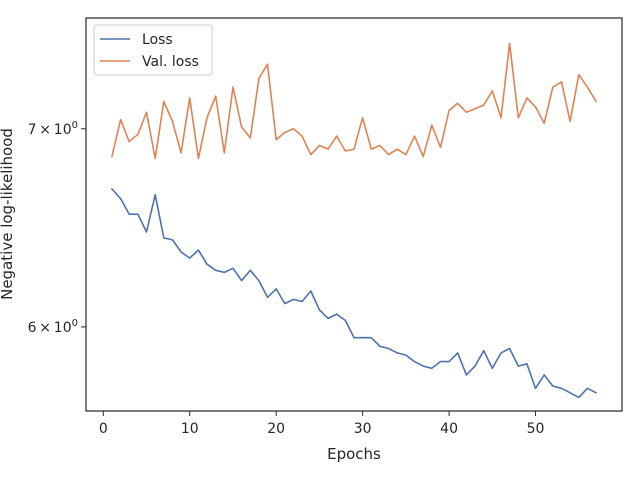 The height and width of the screenshot is (480, 640). Describe the element at coordinates (53, 327) in the screenshot. I see `y-tick-label: 6 × 100` at that location.